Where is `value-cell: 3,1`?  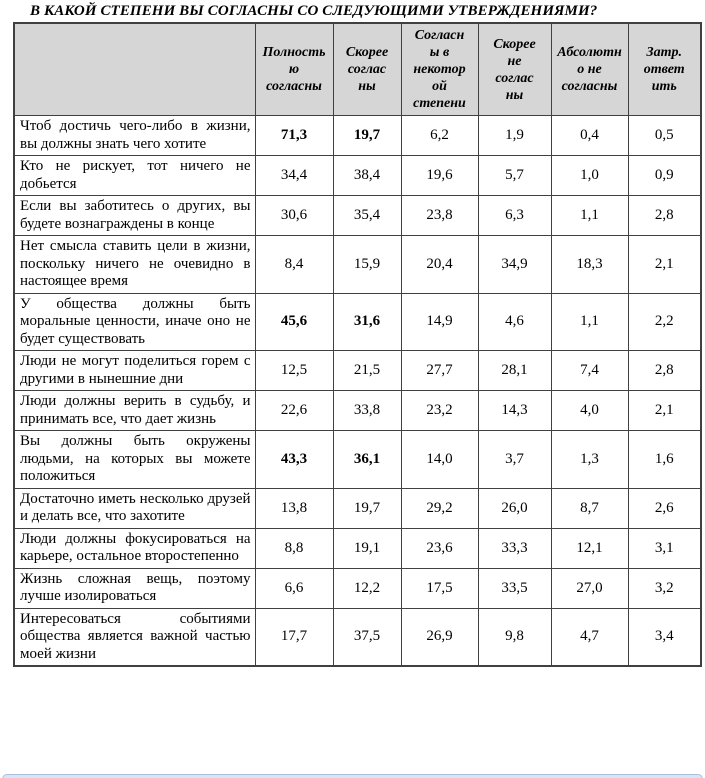 value-cell: 3,1 is located at coordinates (664, 548).